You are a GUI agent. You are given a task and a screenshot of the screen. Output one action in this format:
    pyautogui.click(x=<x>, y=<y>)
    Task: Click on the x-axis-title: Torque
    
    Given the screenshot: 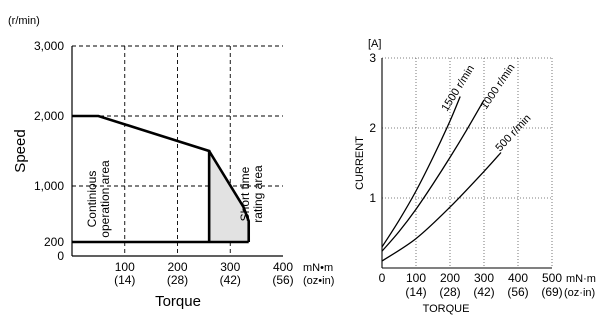 What is the action you would take?
    pyautogui.click(x=178, y=301)
    